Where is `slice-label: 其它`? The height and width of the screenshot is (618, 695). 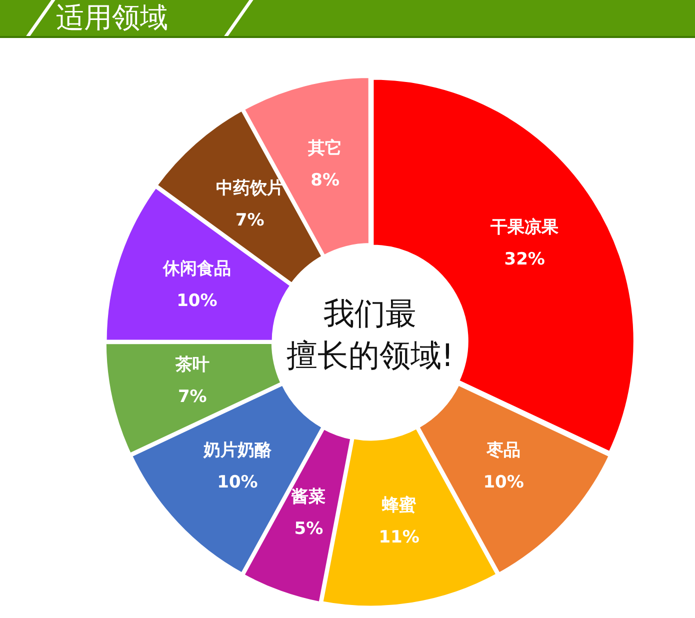 slice-label: 其它 is located at coordinates (324, 148).